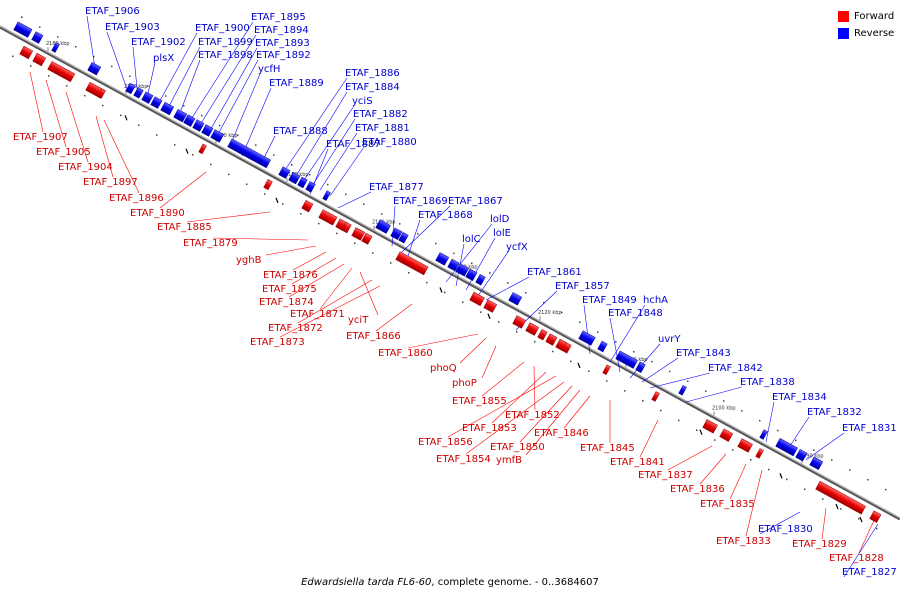 This screenshot has height=600, width=900. What do you see at coordinates (225, 42) in the screenshot?
I see `reverse-gene-label: ETAF_1899` at bounding box center [225, 42].